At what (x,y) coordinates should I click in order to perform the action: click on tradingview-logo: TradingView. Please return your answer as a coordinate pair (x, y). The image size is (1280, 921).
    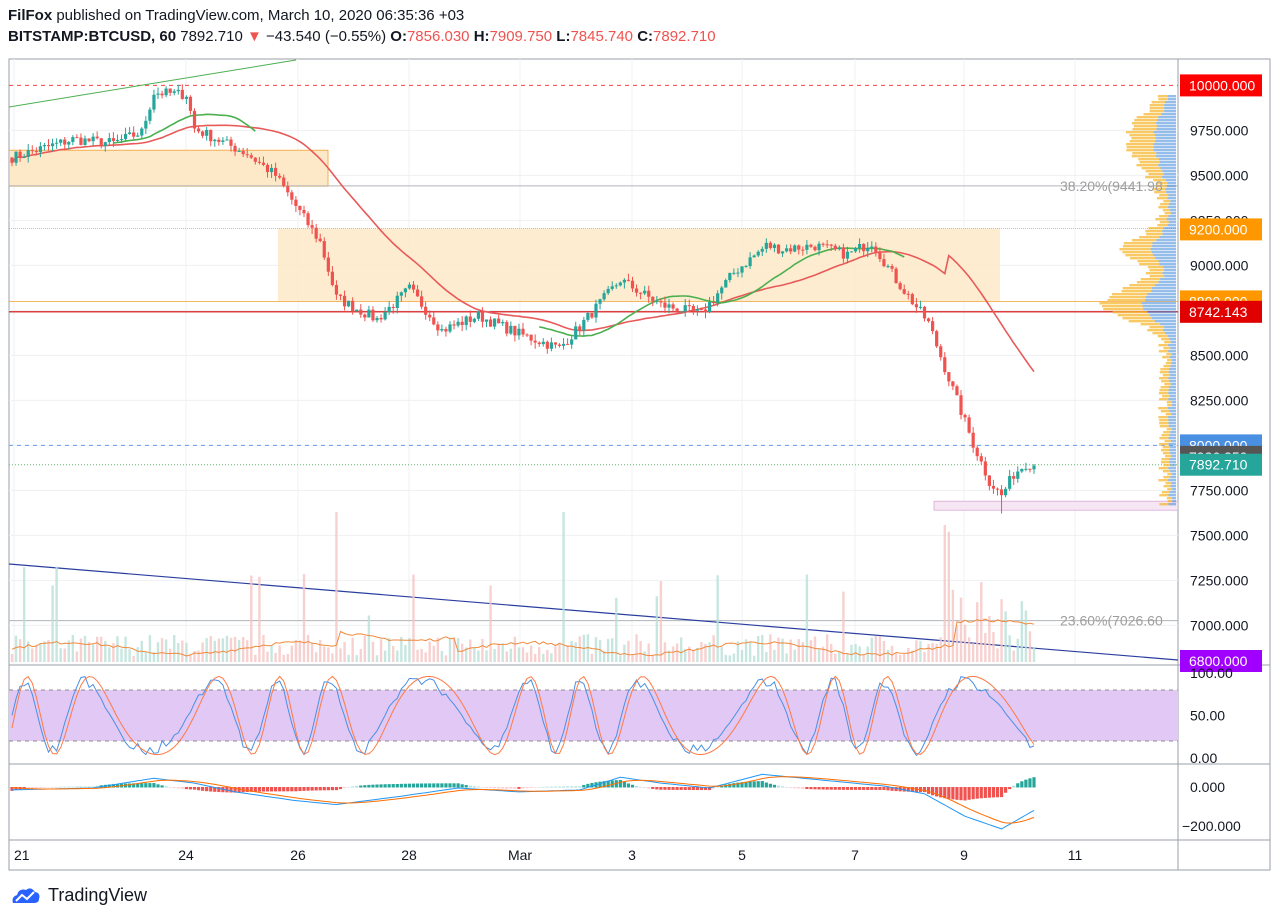
    Looking at the image, I should click on (78, 895).